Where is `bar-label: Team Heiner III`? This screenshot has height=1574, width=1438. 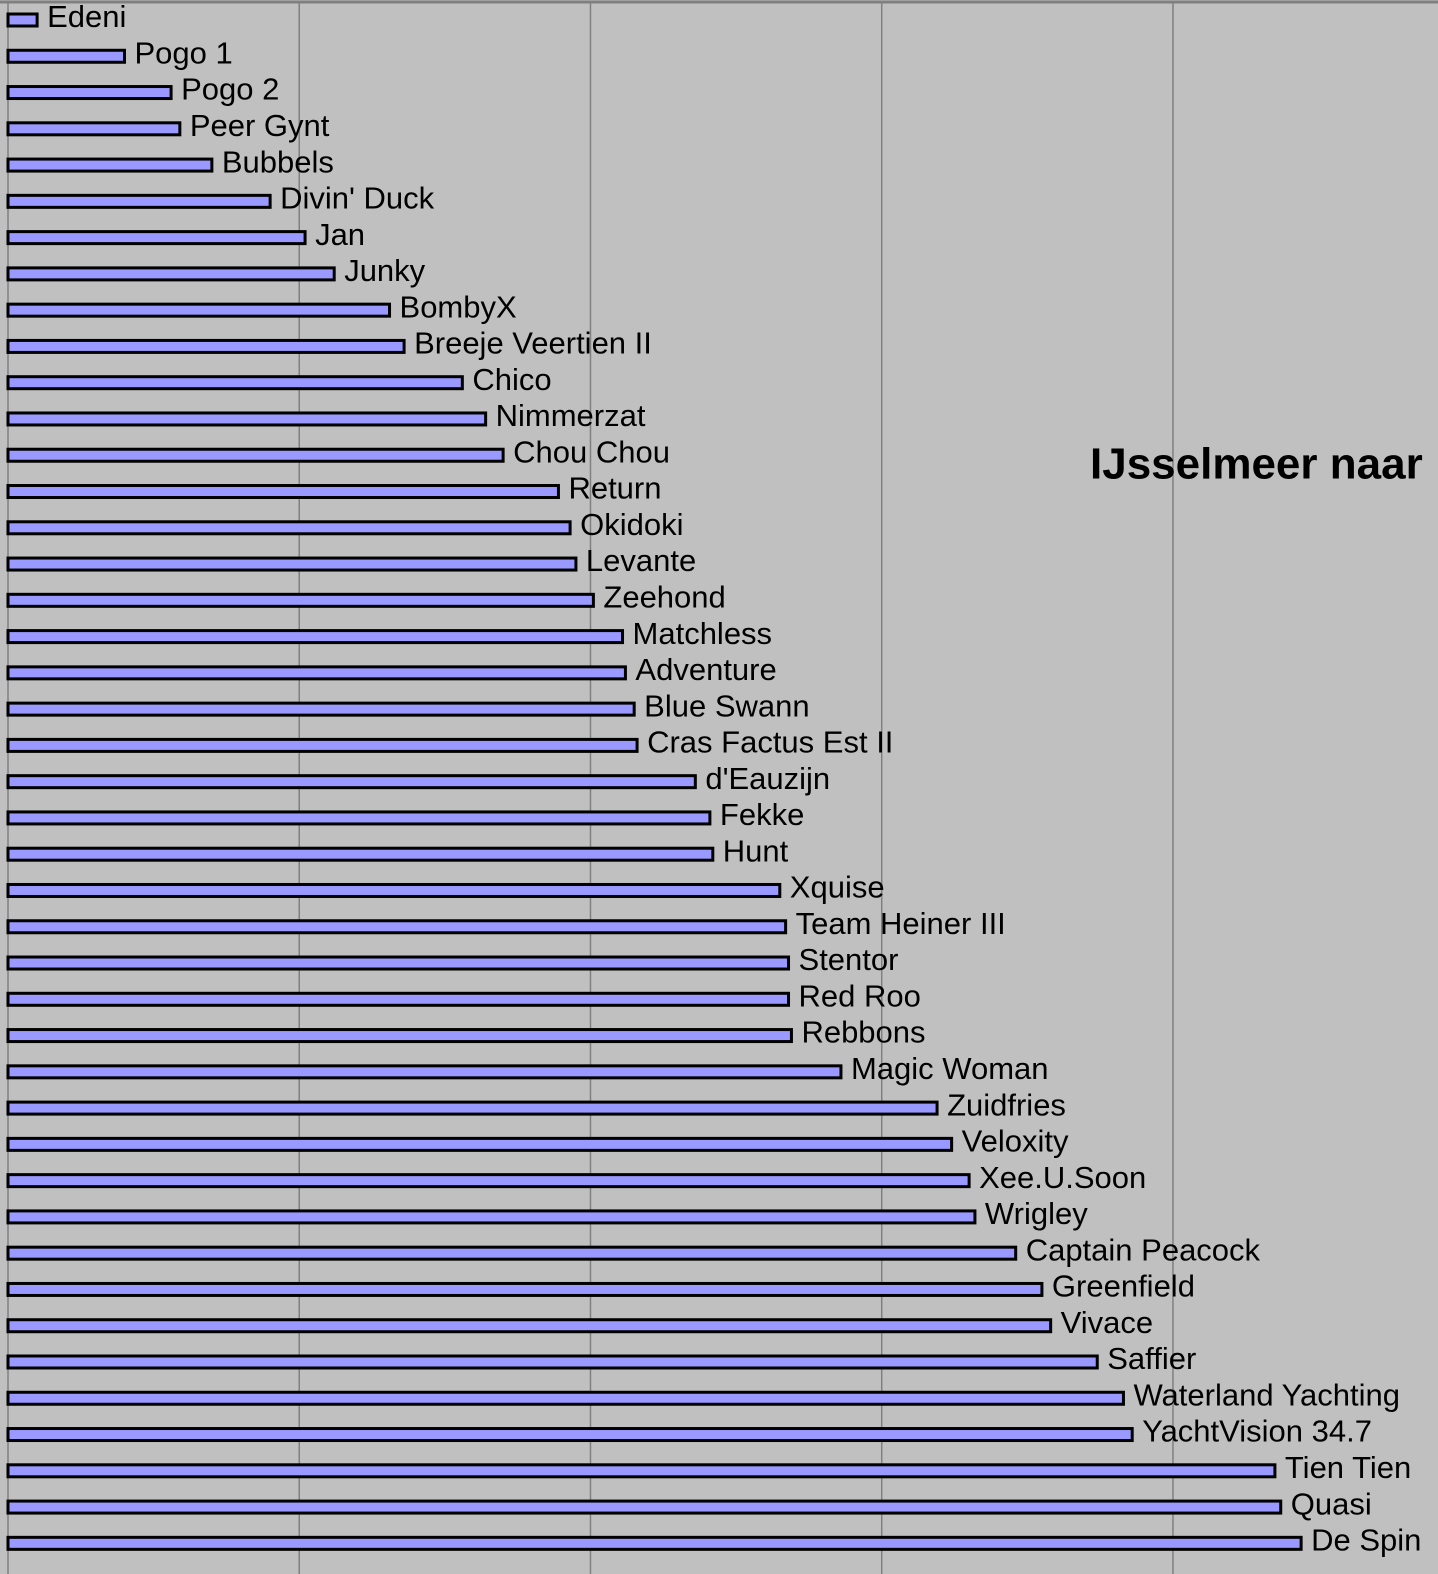 bar-label: Team Heiner III is located at coordinates (901, 923).